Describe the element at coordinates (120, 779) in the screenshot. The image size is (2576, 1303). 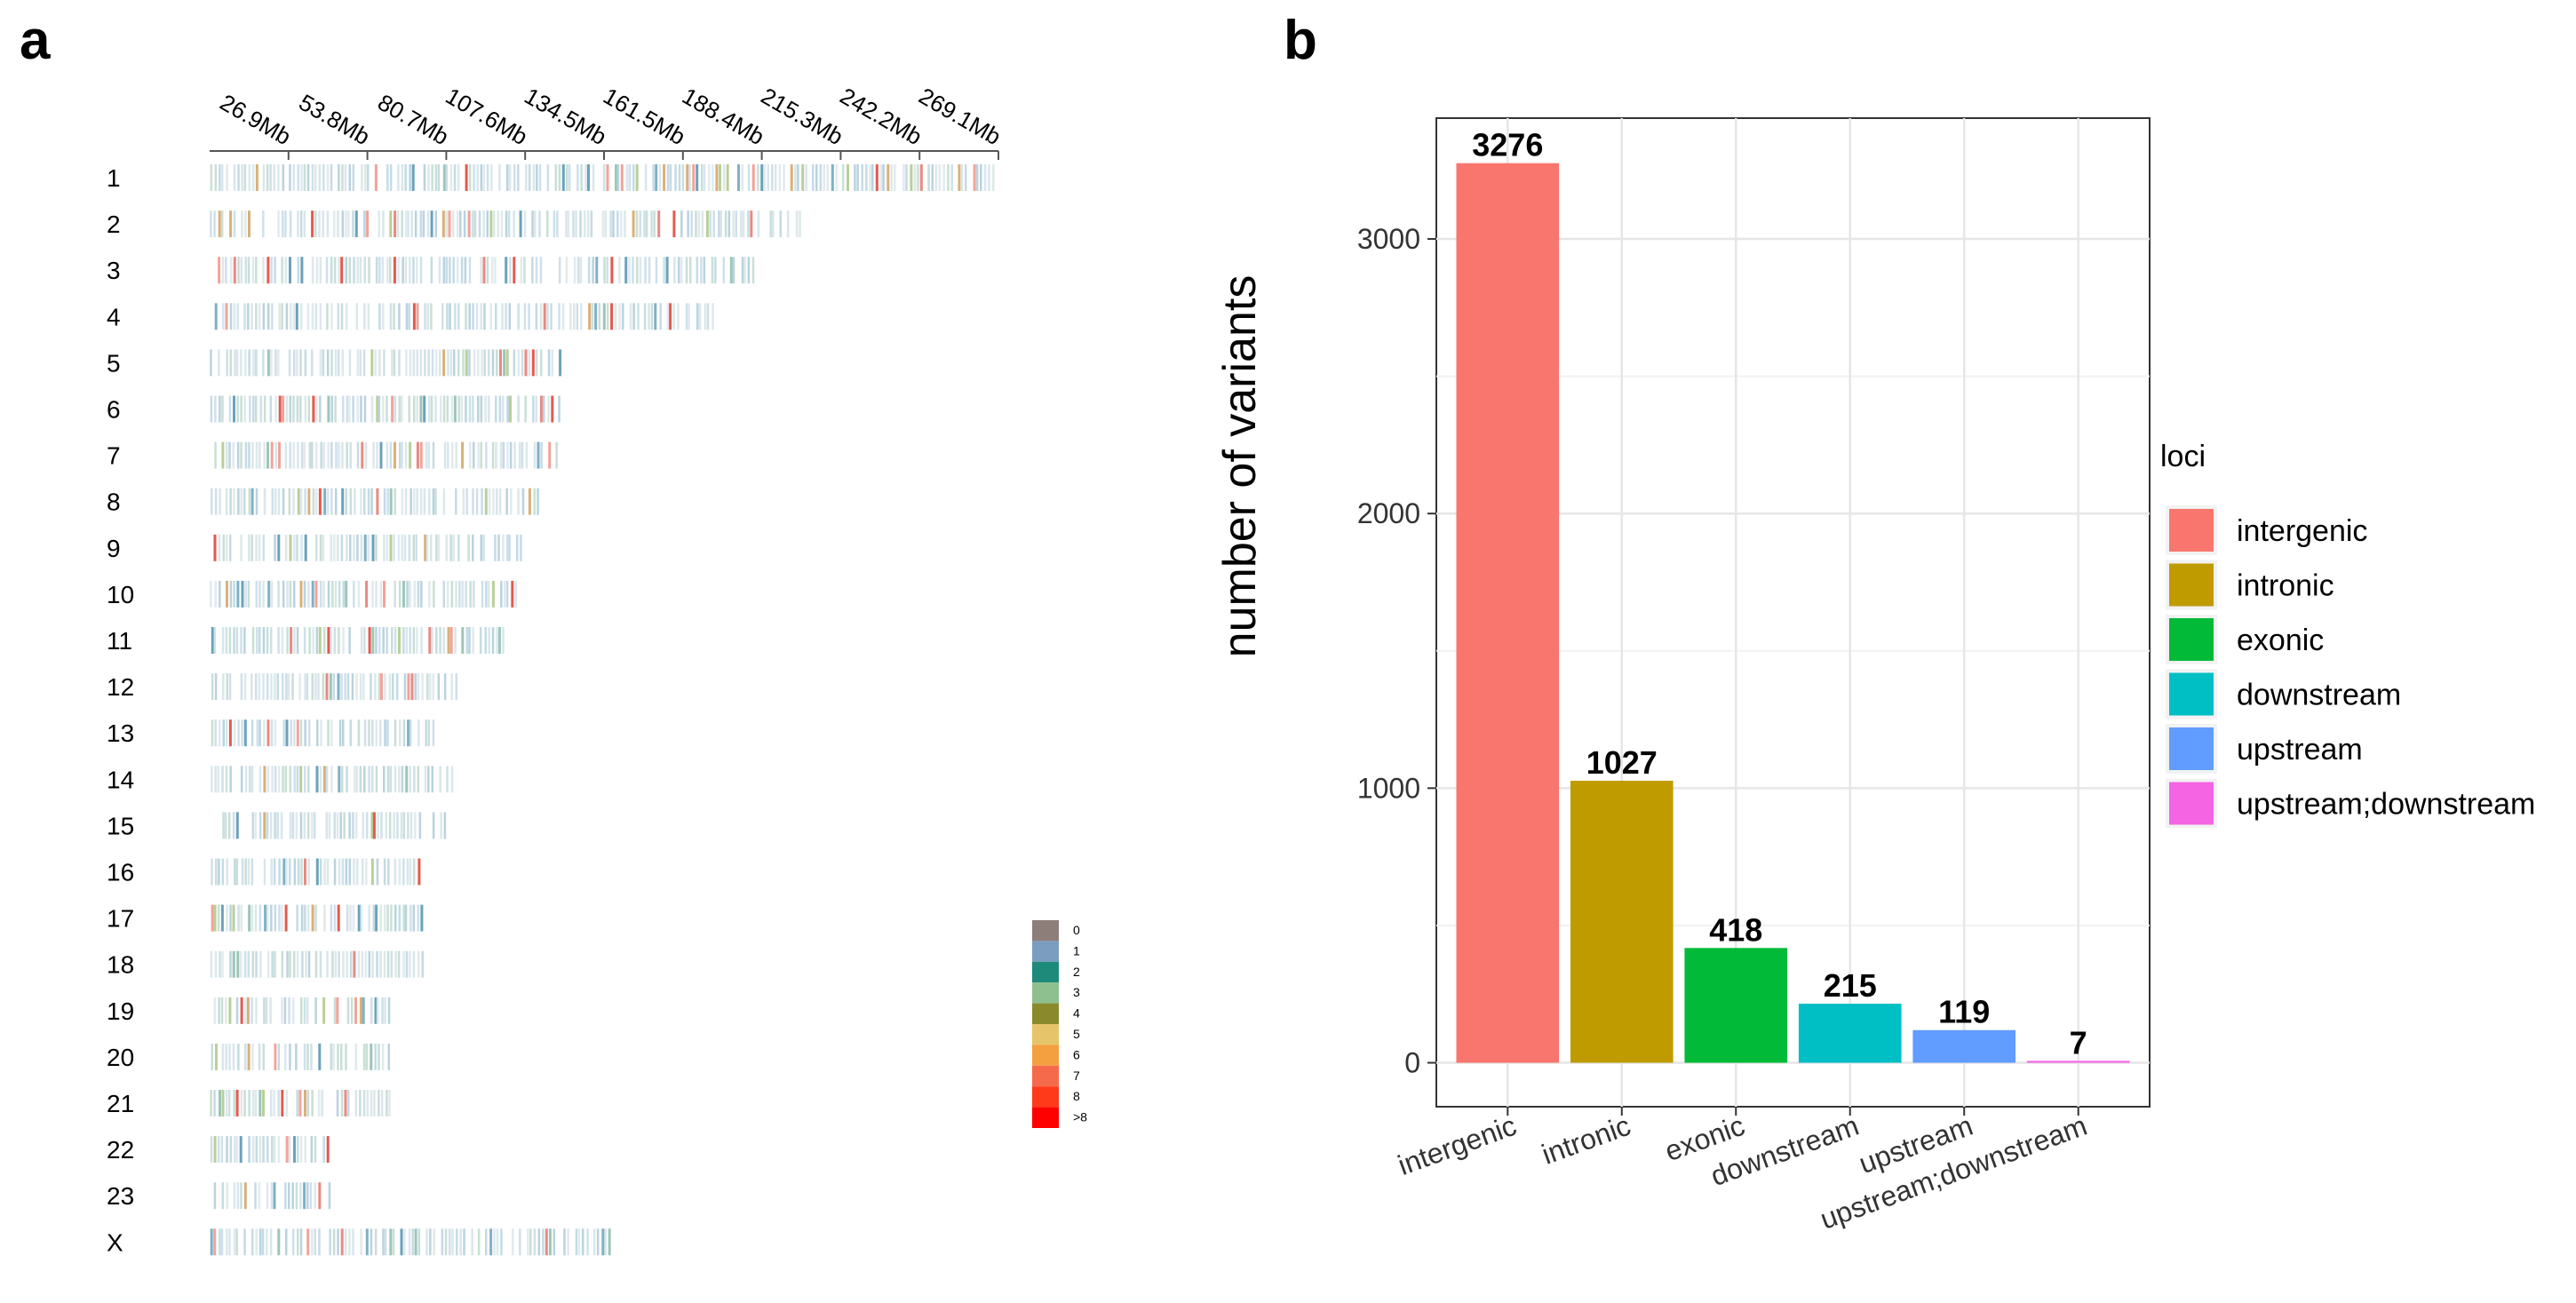
I see `chromosome-label: 14` at that location.